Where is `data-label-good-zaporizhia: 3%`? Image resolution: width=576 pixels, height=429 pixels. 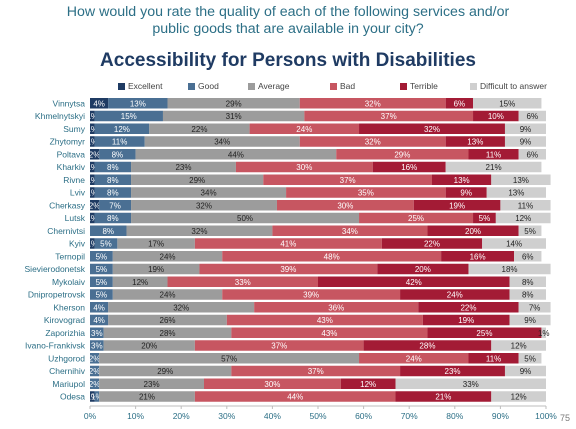 data-label-good-zaporizhia: 3% is located at coordinates (97, 333).